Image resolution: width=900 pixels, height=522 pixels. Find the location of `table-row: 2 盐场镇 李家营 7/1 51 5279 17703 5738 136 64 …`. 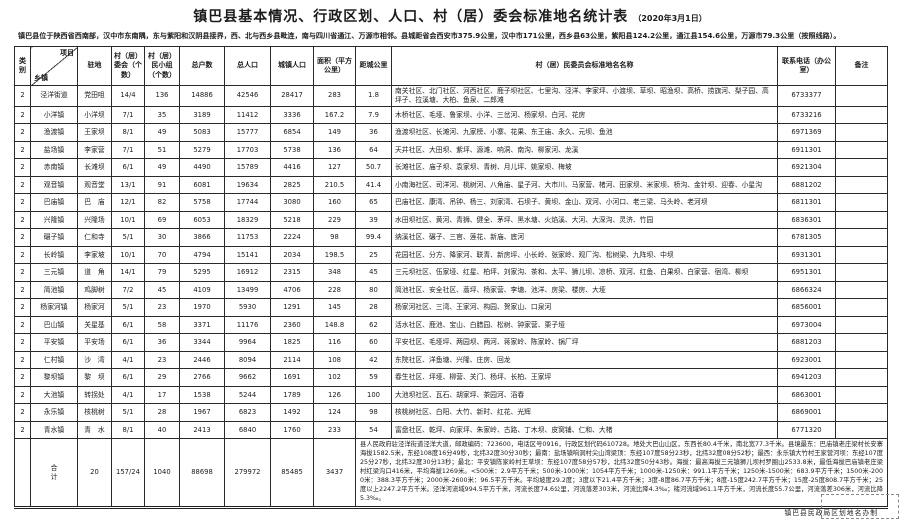

table-row: 2 盐场镇 李家营 7/1 51 5279 17703 5738 136 64 … is located at coordinates (451, 150).